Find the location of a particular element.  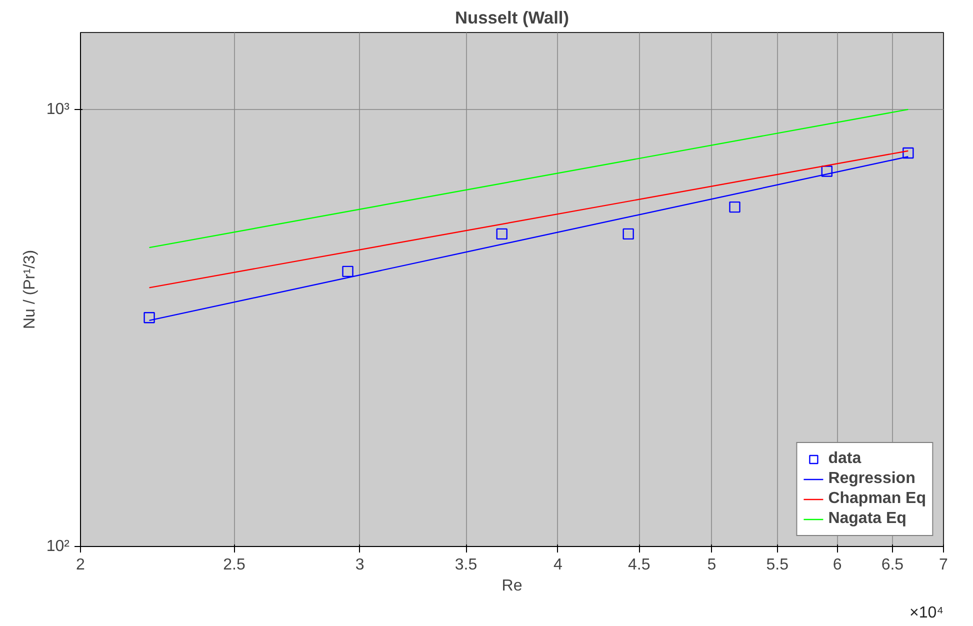

x-tick-label: 3.5 is located at coordinates (466, 565).